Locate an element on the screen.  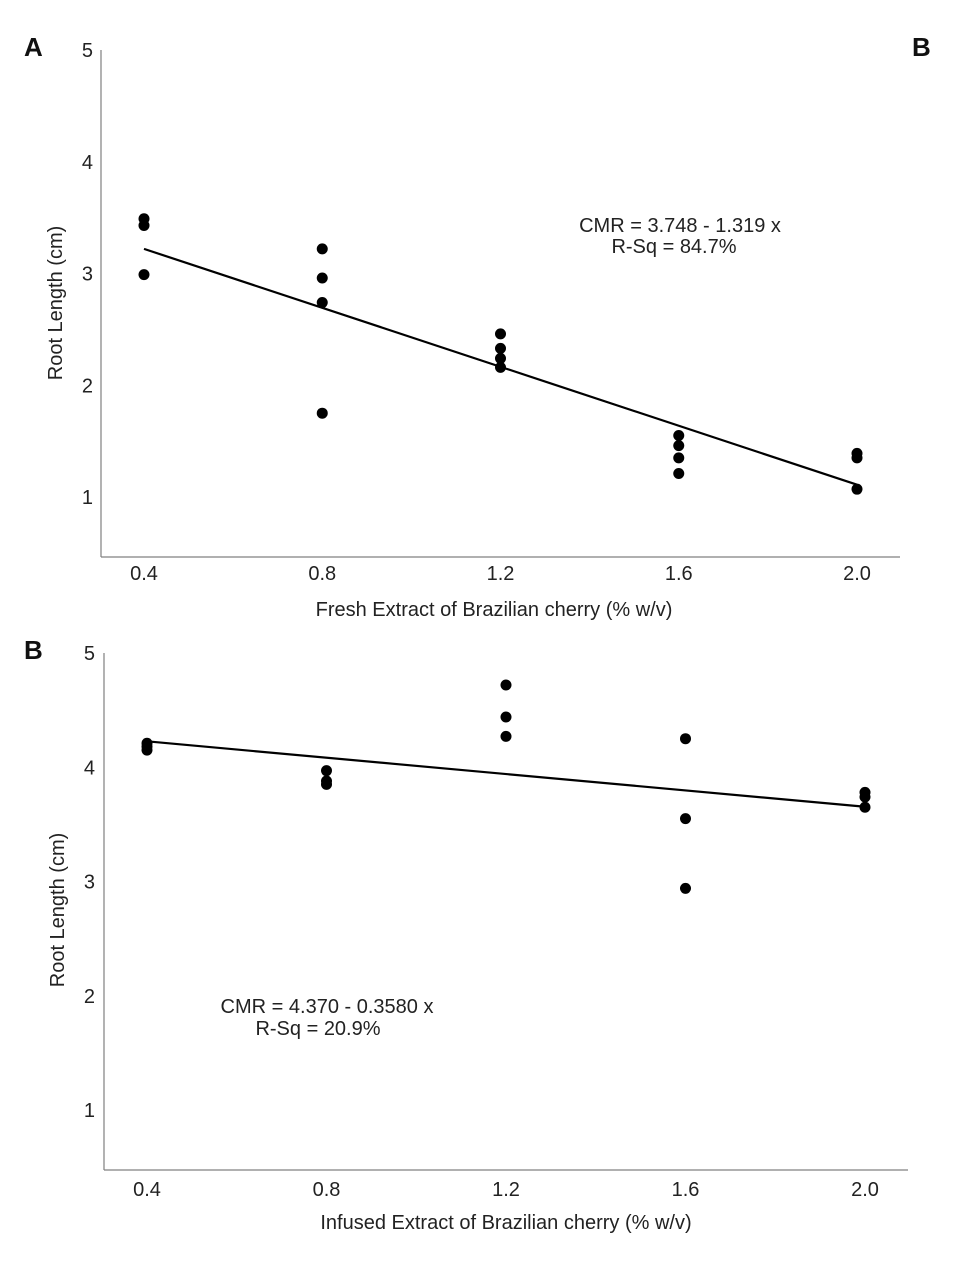
panel-a-y-tick-label: 1 is located at coordinates (87, 498).